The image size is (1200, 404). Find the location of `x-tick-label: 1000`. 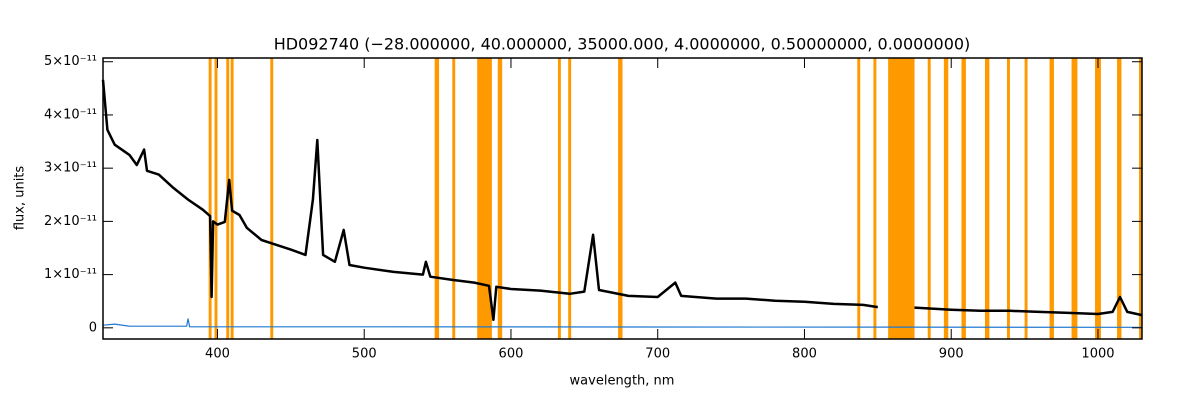

x-tick-label: 1000 is located at coordinates (1097, 354).